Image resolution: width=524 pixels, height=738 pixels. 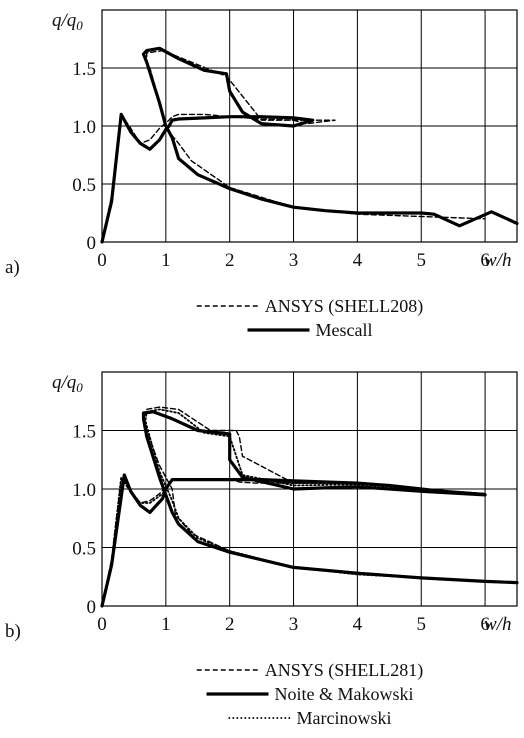 What do you see at coordinates (344, 330) in the screenshot?
I see `legend-label: Mescall` at bounding box center [344, 330].